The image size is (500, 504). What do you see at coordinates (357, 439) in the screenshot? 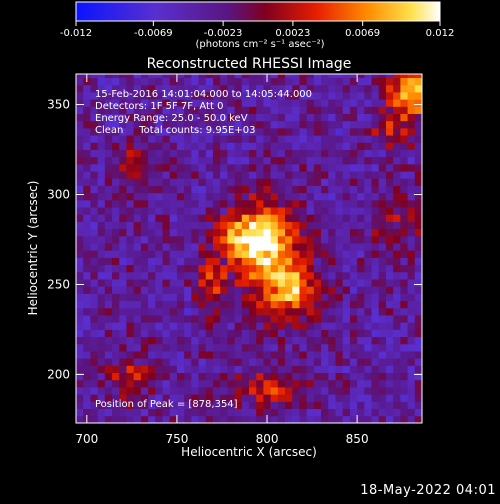
I see `x-tick-label: 850` at bounding box center [357, 439].